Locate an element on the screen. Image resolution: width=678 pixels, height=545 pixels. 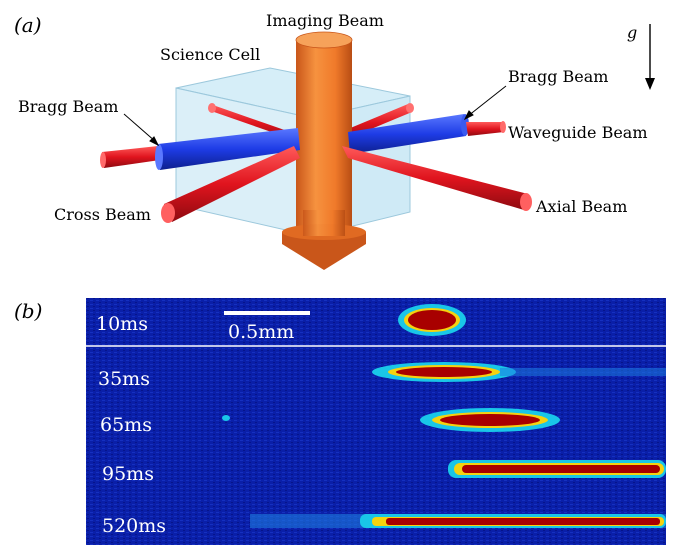
axial-beam-label: Axial Beam is located at coordinates (581, 206).